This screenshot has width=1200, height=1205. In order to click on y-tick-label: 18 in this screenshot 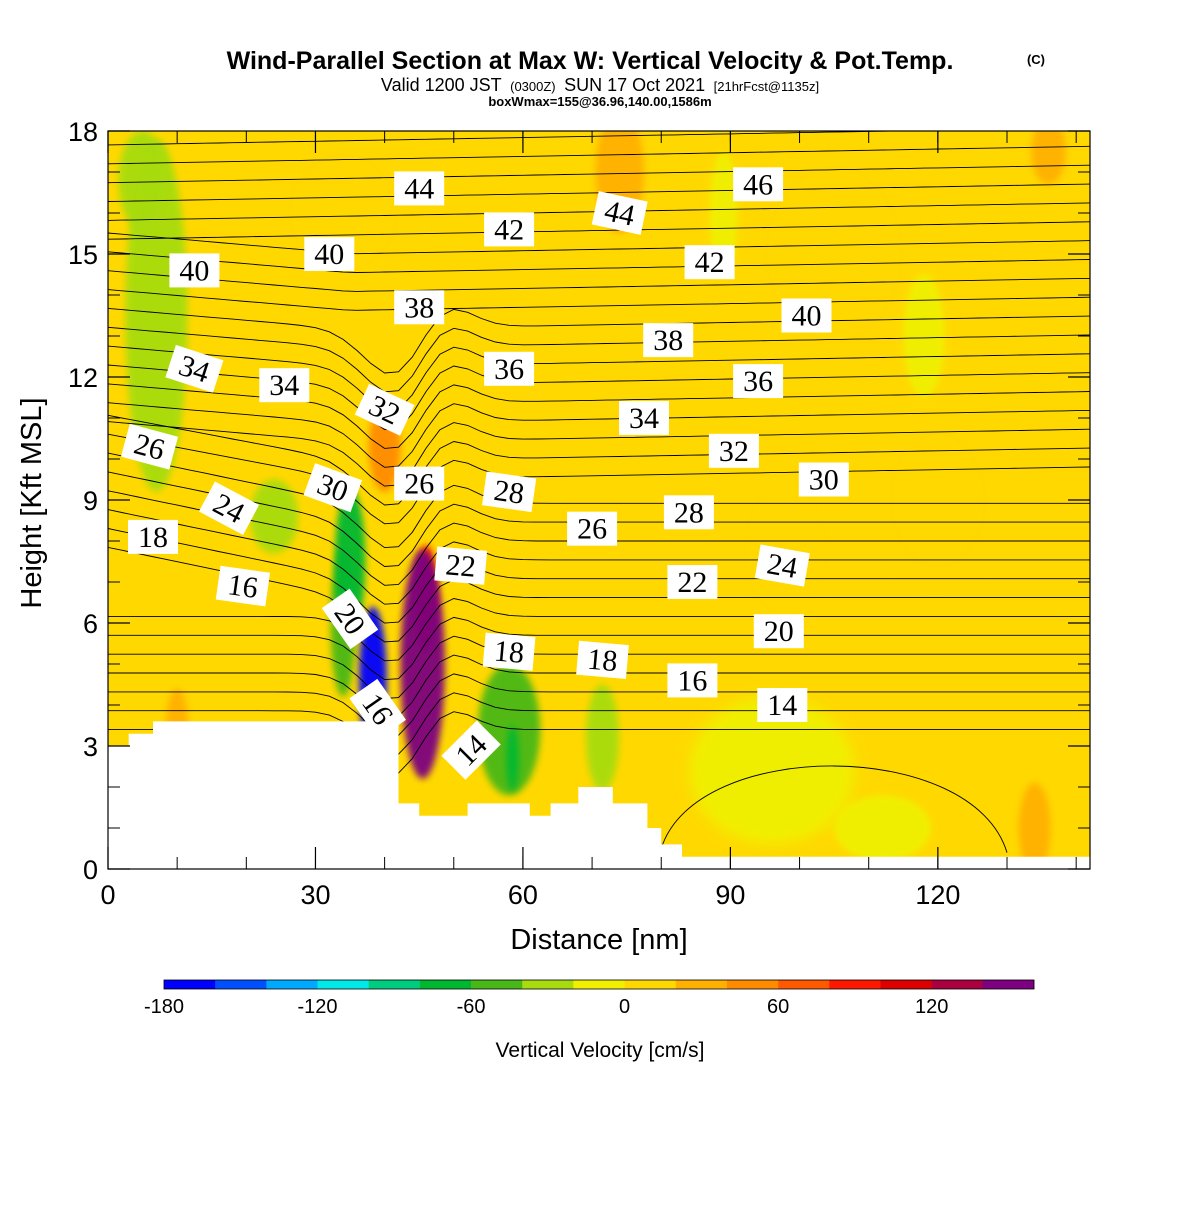, I will do `click(83, 132)`.